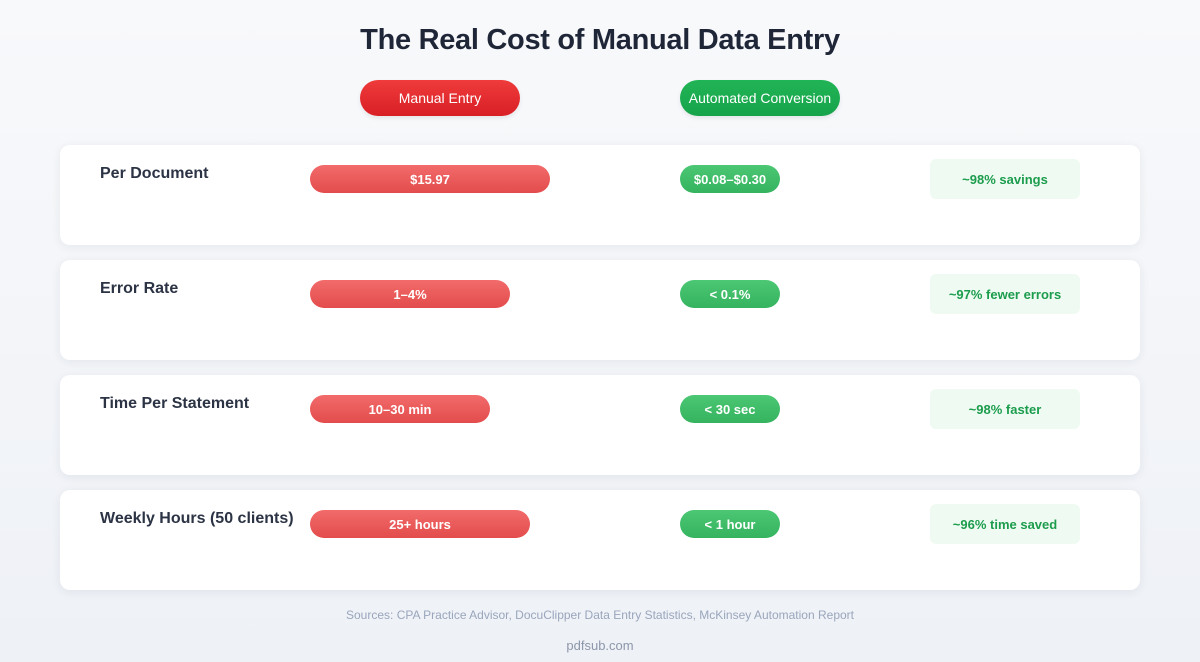 The width and height of the screenshot is (1200, 662). I want to click on savings-badge: ~98% faster, so click(1005, 409).